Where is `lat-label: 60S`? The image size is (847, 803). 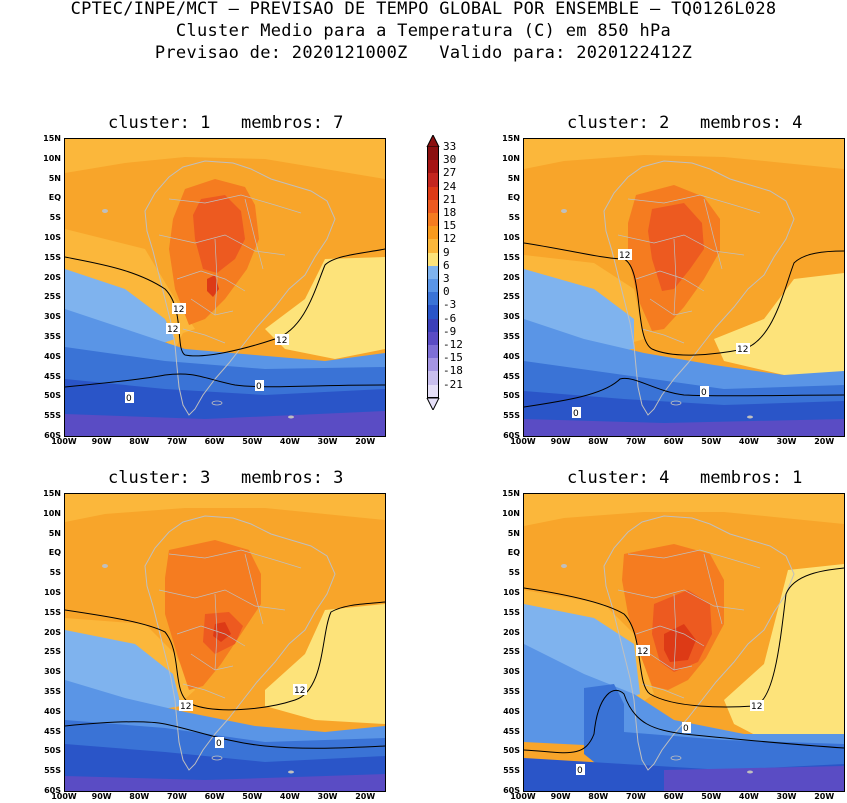 lat-label: 60S is located at coordinates (52, 790).